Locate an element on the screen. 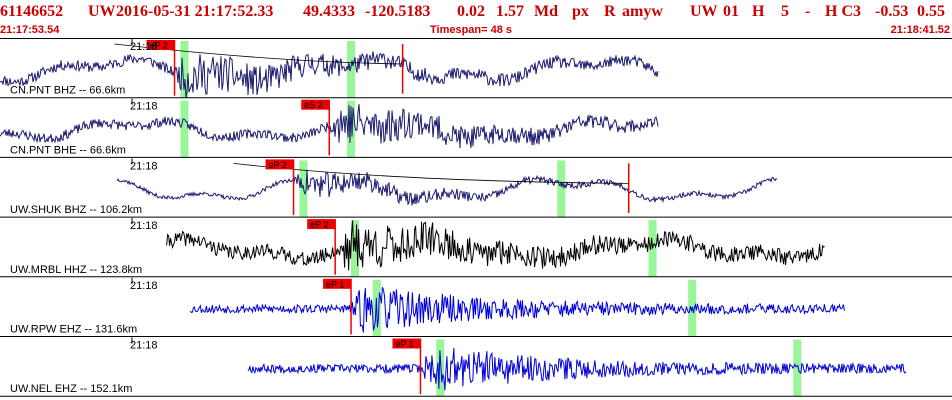 The image size is (952, 400). event-count: 5 is located at coordinates (785, 11).